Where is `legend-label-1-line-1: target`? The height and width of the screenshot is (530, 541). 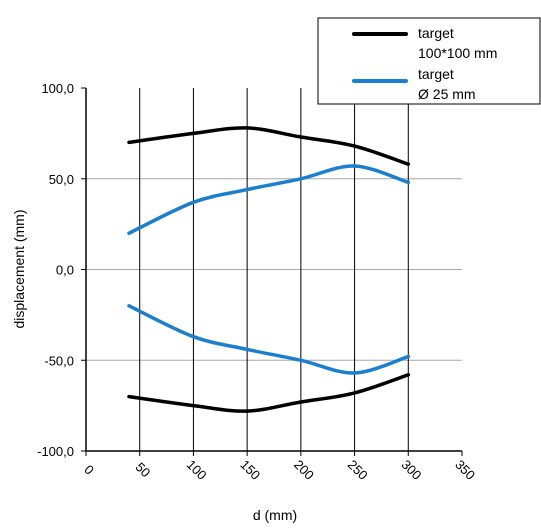
legend-label-1-line-1: target is located at coordinates (436, 33).